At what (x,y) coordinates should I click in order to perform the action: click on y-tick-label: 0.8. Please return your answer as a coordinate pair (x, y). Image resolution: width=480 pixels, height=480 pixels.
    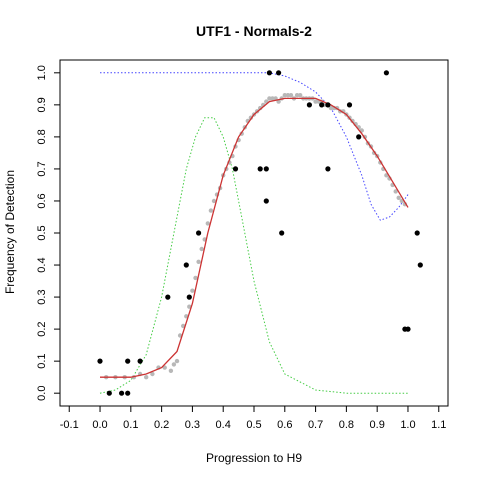
    Looking at the image, I should click on (42, 136).